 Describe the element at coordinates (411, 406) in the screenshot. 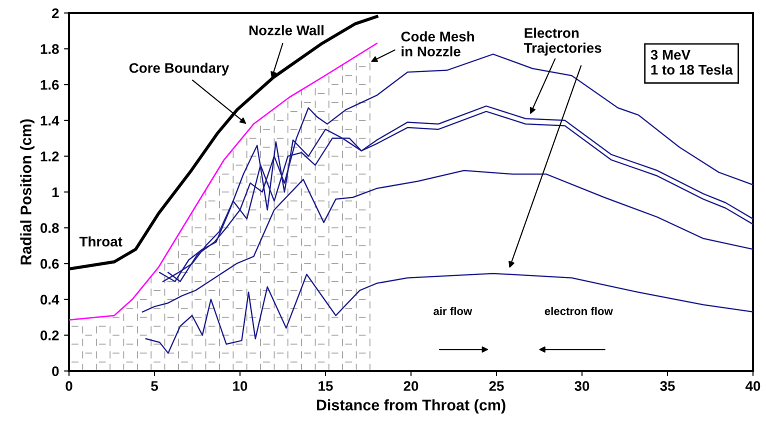

I see `x-axis-title: Distance from Throat (cm)` at that location.